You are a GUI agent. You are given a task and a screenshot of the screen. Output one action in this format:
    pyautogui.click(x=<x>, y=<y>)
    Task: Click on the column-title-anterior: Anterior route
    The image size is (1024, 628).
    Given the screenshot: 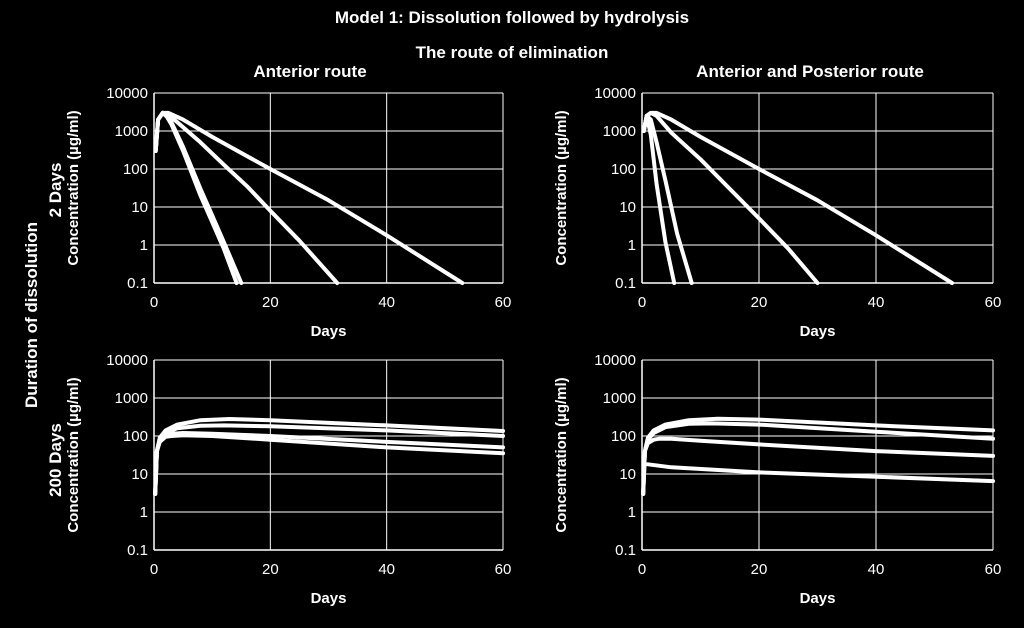 What is the action you would take?
    pyautogui.click(x=310, y=71)
    